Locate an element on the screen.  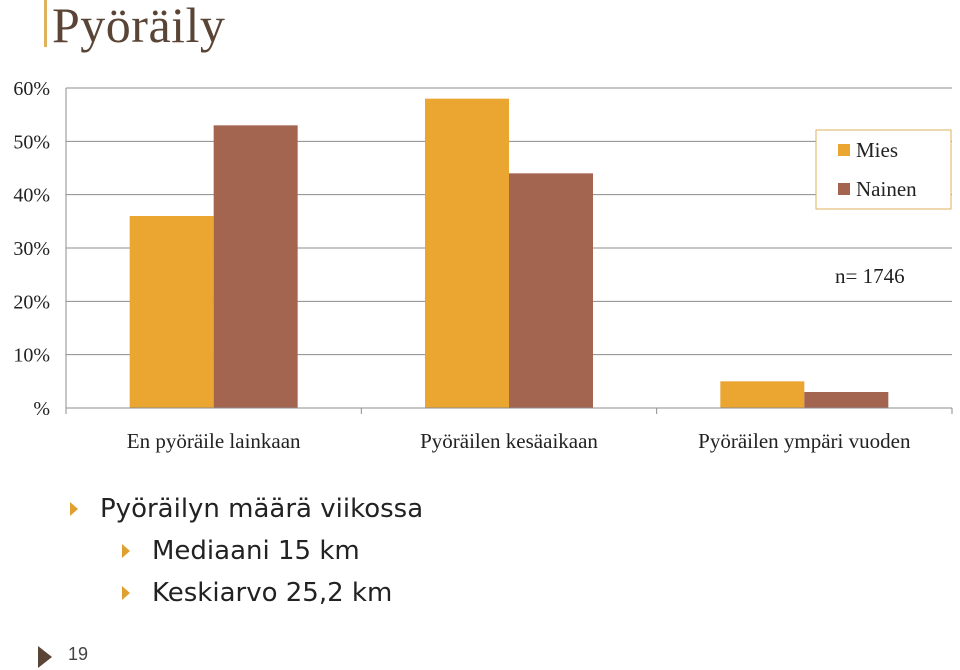
bullet-sub-text: Keskiarvo 25,2 km is located at coordinates (272, 593).